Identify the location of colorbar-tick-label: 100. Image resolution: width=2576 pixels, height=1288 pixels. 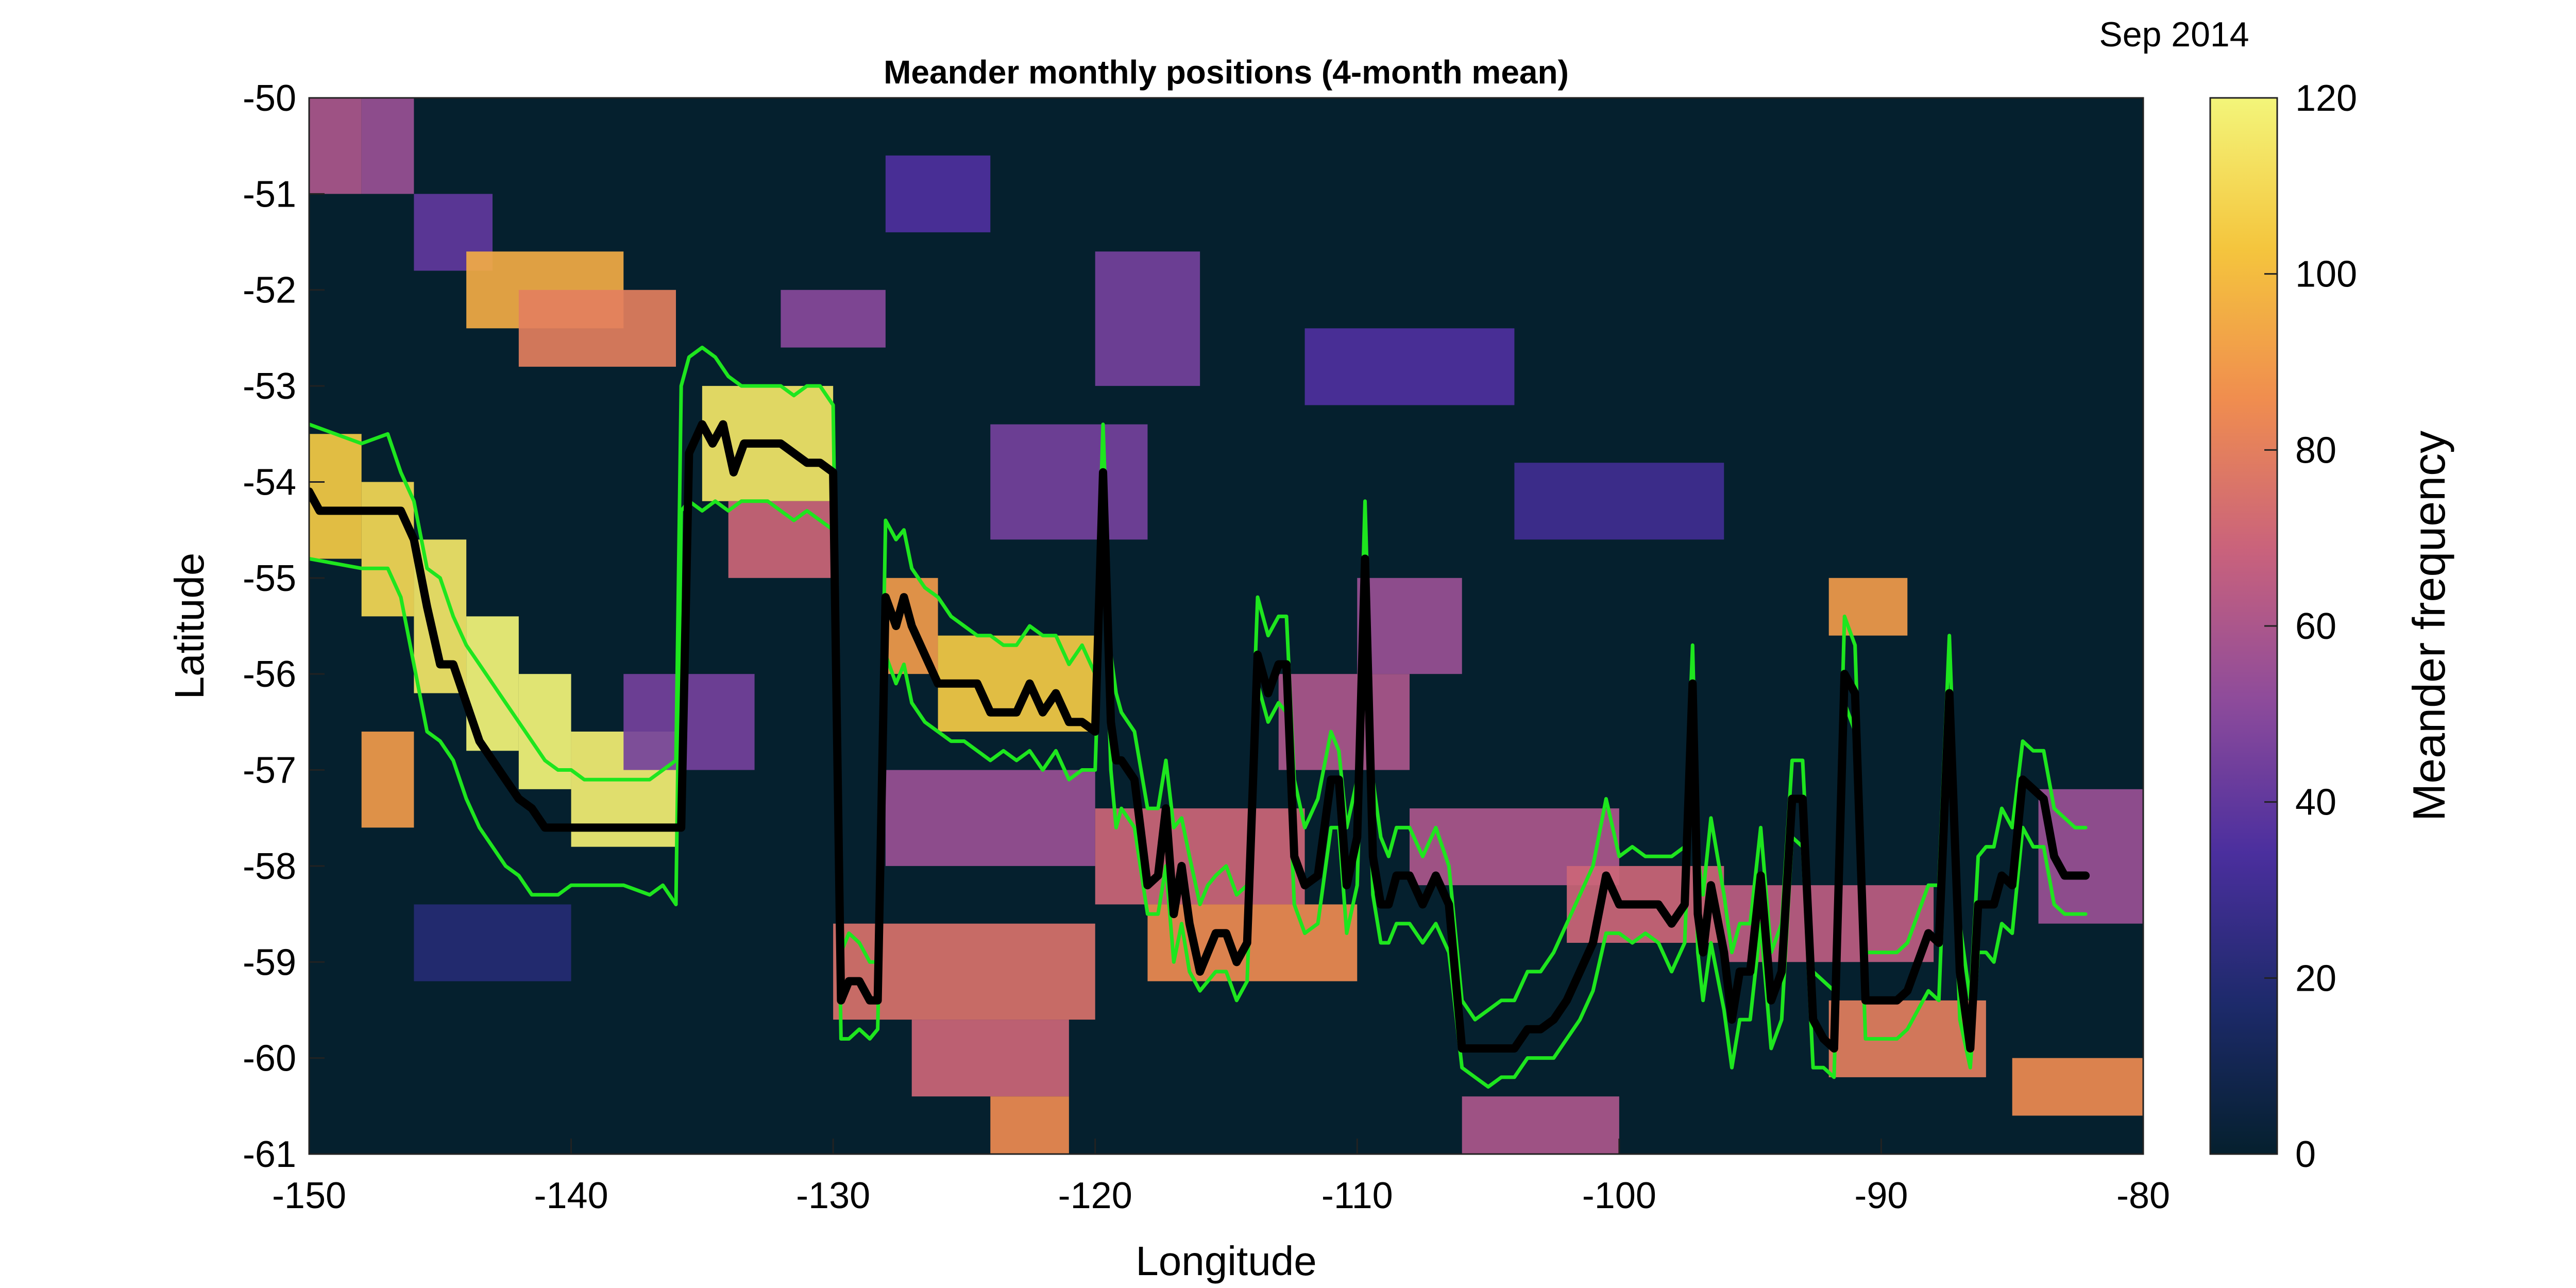
(2326, 274).